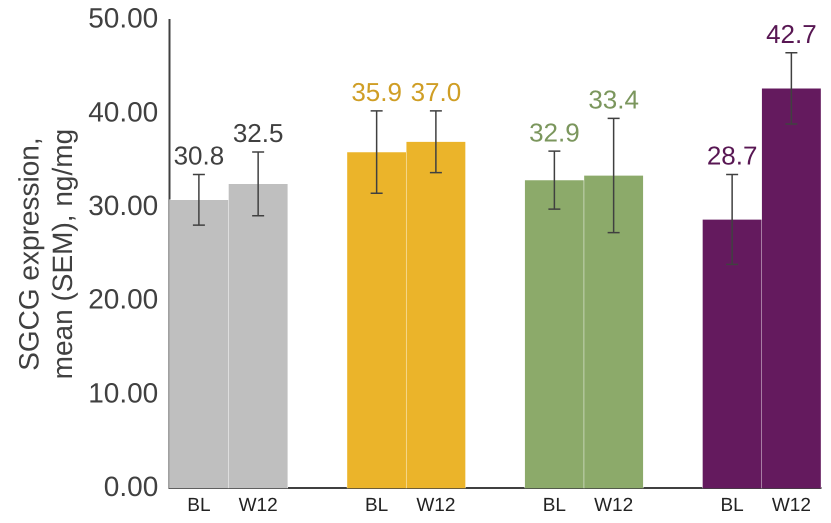  I want to click on data-label: 28.7, so click(732, 155).